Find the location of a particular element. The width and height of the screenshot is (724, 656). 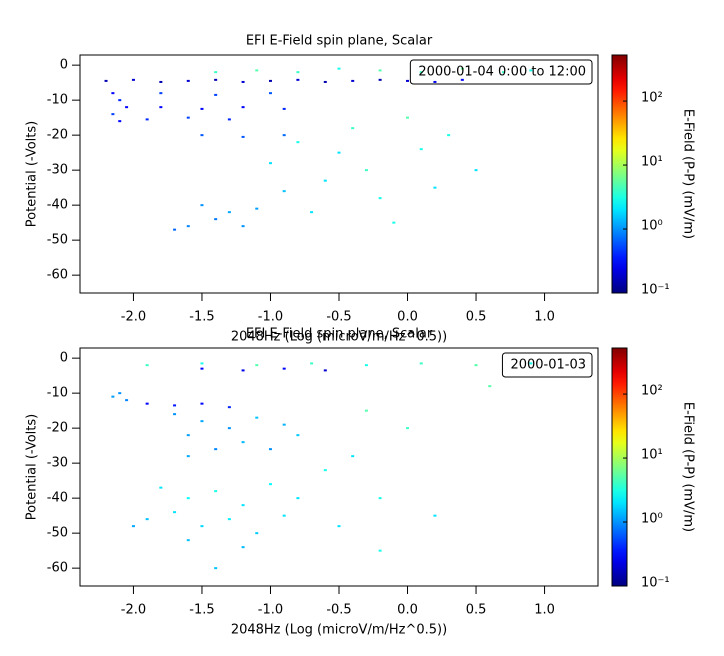

x-axis-label: 2048Hz (Log (microV/m/Hz^0.5)) is located at coordinates (339, 337).